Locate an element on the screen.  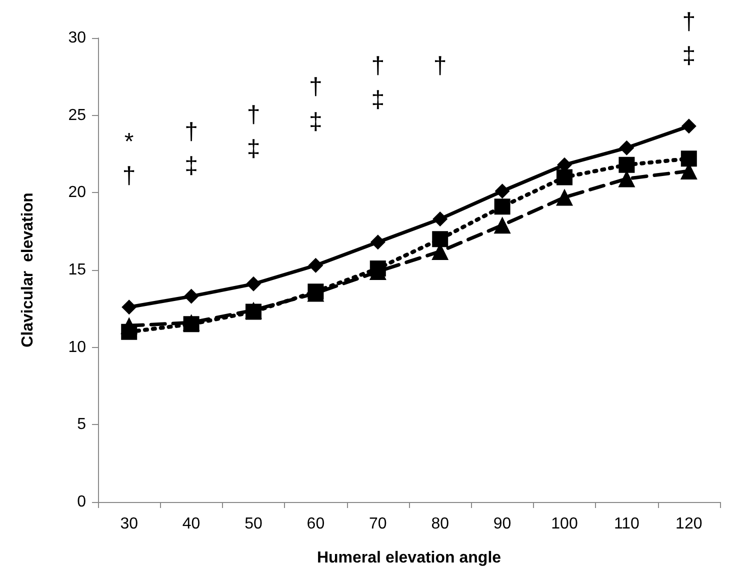
y-tick-label: 25 is located at coordinates (77, 115).